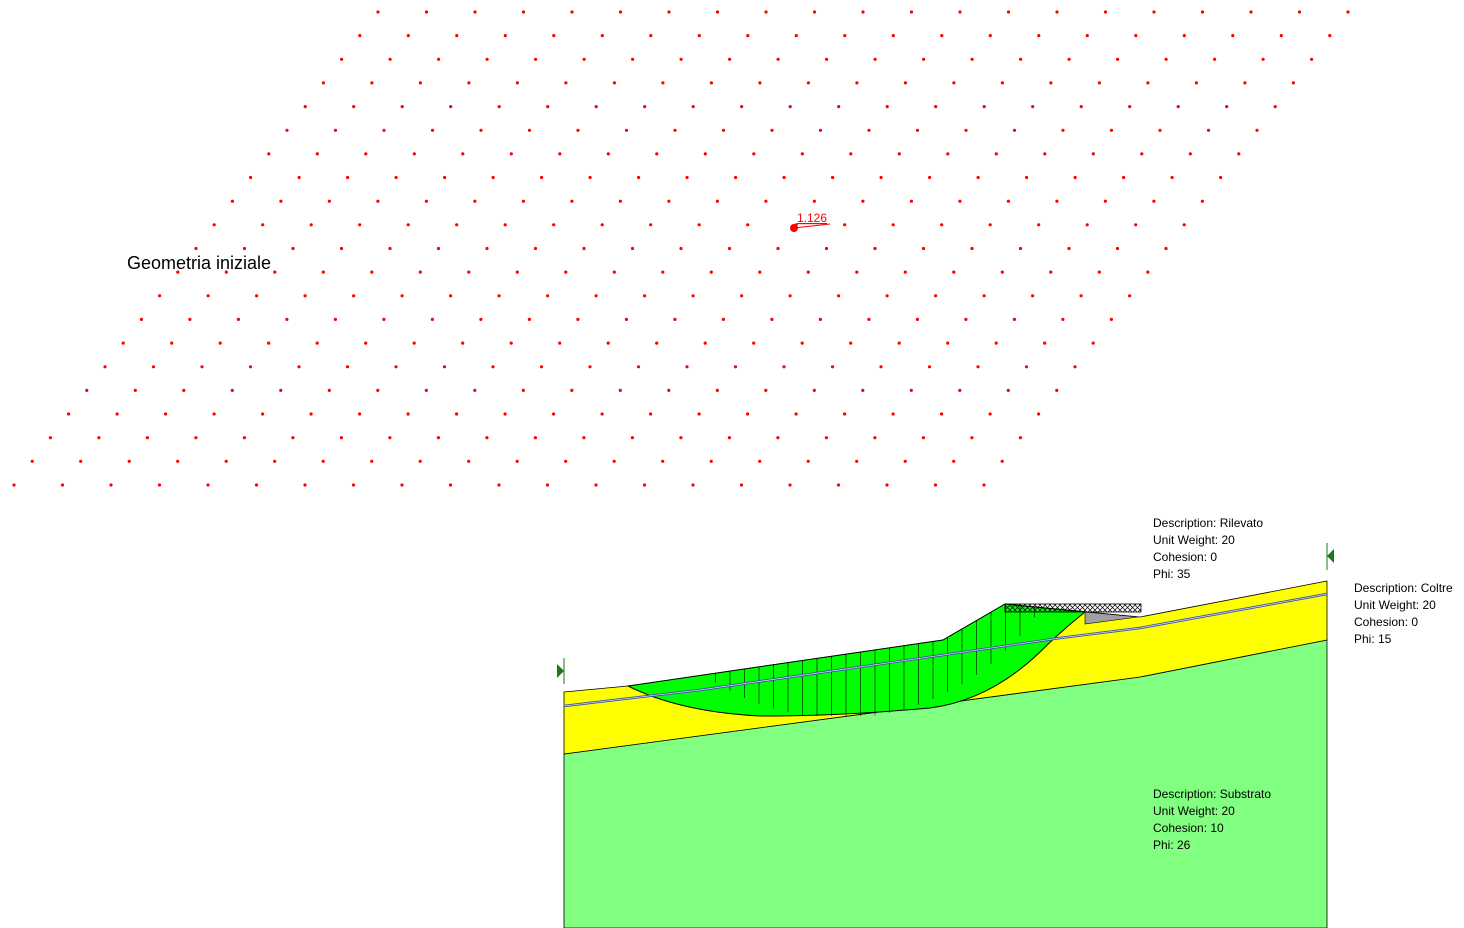 This screenshot has width=1464, height=928. Describe the element at coordinates (810, 221) in the screenshot. I see `critical-center: 1.126` at that location.